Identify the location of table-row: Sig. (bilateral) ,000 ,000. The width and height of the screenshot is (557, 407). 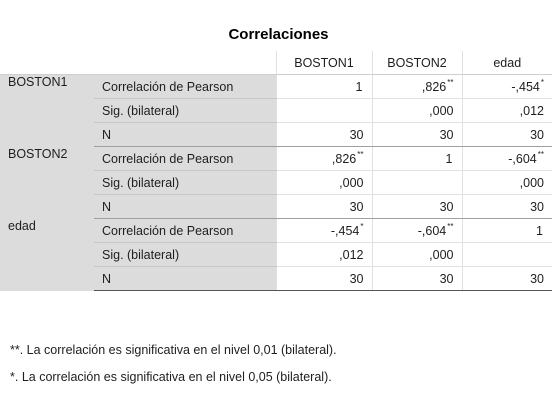
(276, 182).